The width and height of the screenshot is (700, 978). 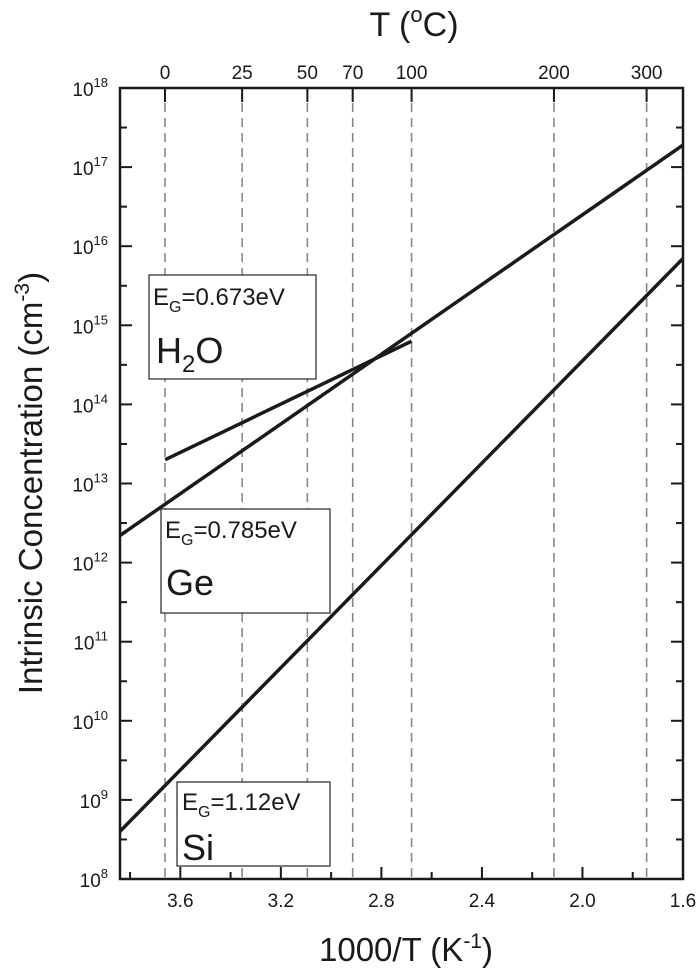 I want to click on ge-label: EG=0.785eV Ge, so click(x=245, y=561).